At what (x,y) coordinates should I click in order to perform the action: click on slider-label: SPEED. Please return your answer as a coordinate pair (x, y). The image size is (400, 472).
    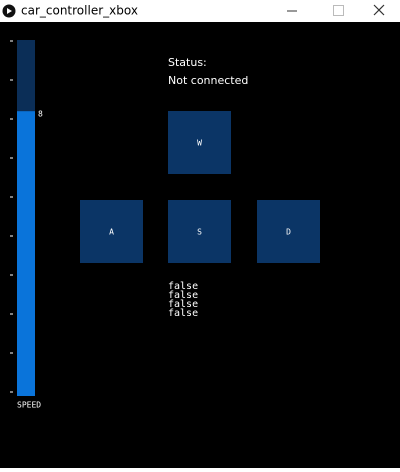
    Looking at the image, I should click on (29, 405).